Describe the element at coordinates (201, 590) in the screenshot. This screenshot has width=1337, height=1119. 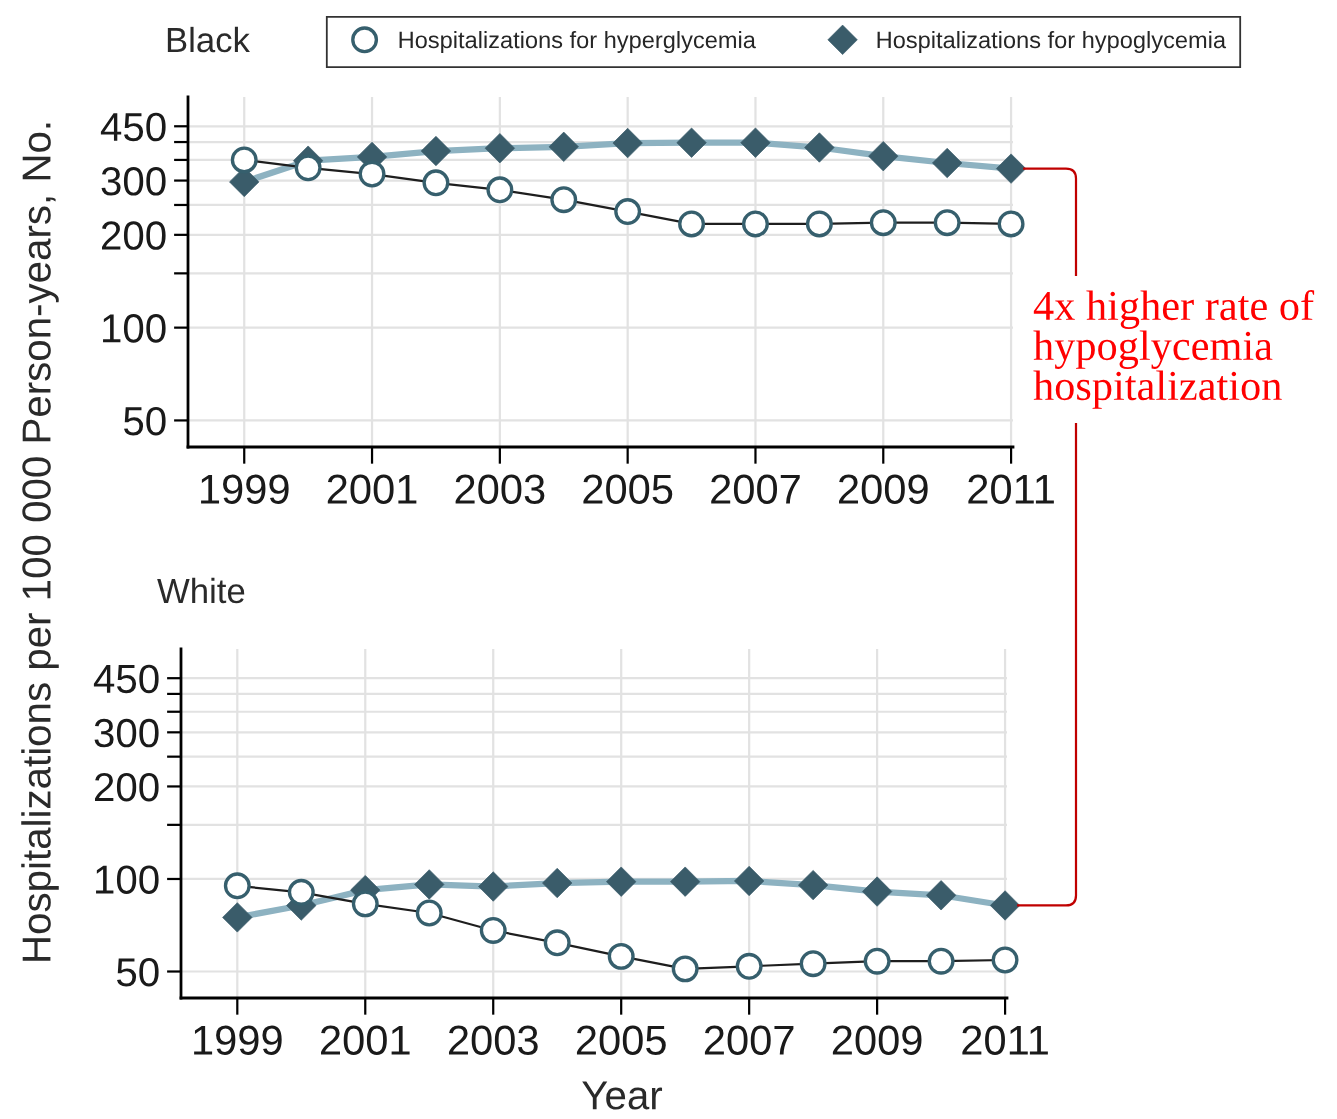
I see `chart-title: White` at that location.